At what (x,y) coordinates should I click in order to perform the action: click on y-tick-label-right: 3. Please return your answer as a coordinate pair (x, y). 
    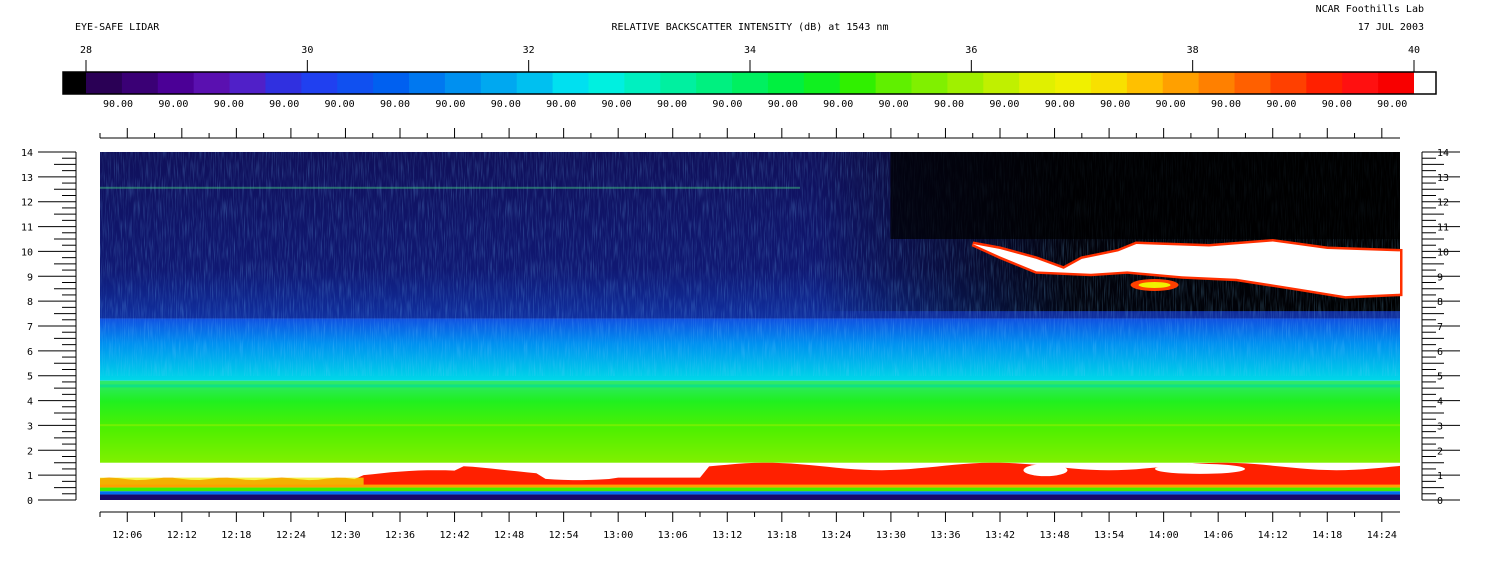
    Looking at the image, I should click on (1440, 426).